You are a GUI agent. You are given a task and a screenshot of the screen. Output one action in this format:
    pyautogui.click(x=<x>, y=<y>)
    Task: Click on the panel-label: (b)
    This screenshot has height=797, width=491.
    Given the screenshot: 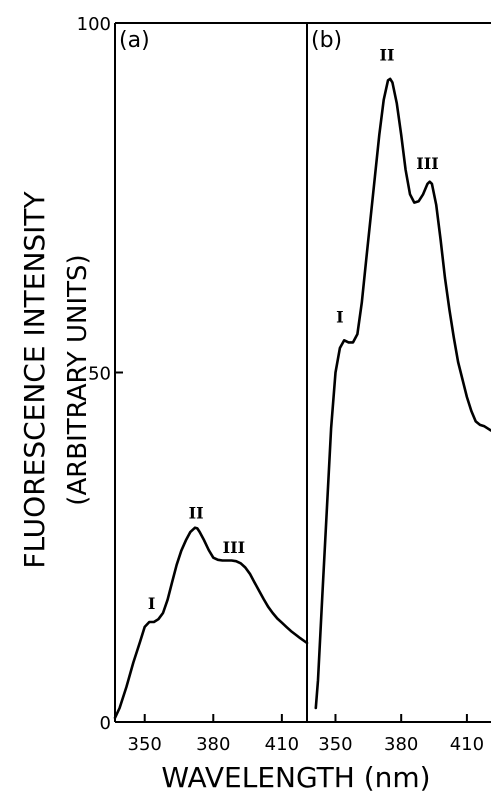 What is the action you would take?
    pyautogui.click(x=326, y=40)
    